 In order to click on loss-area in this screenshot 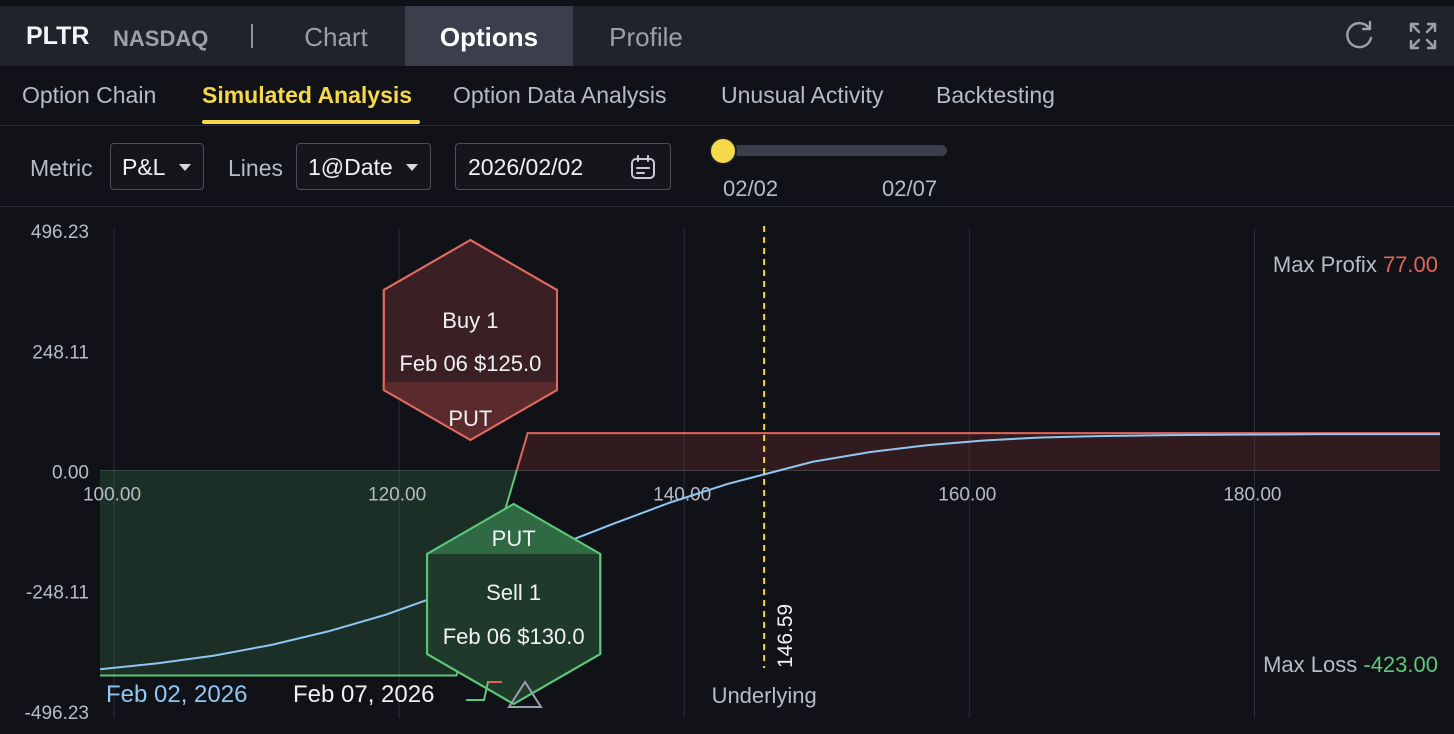, I will do `click(308, 573)`.